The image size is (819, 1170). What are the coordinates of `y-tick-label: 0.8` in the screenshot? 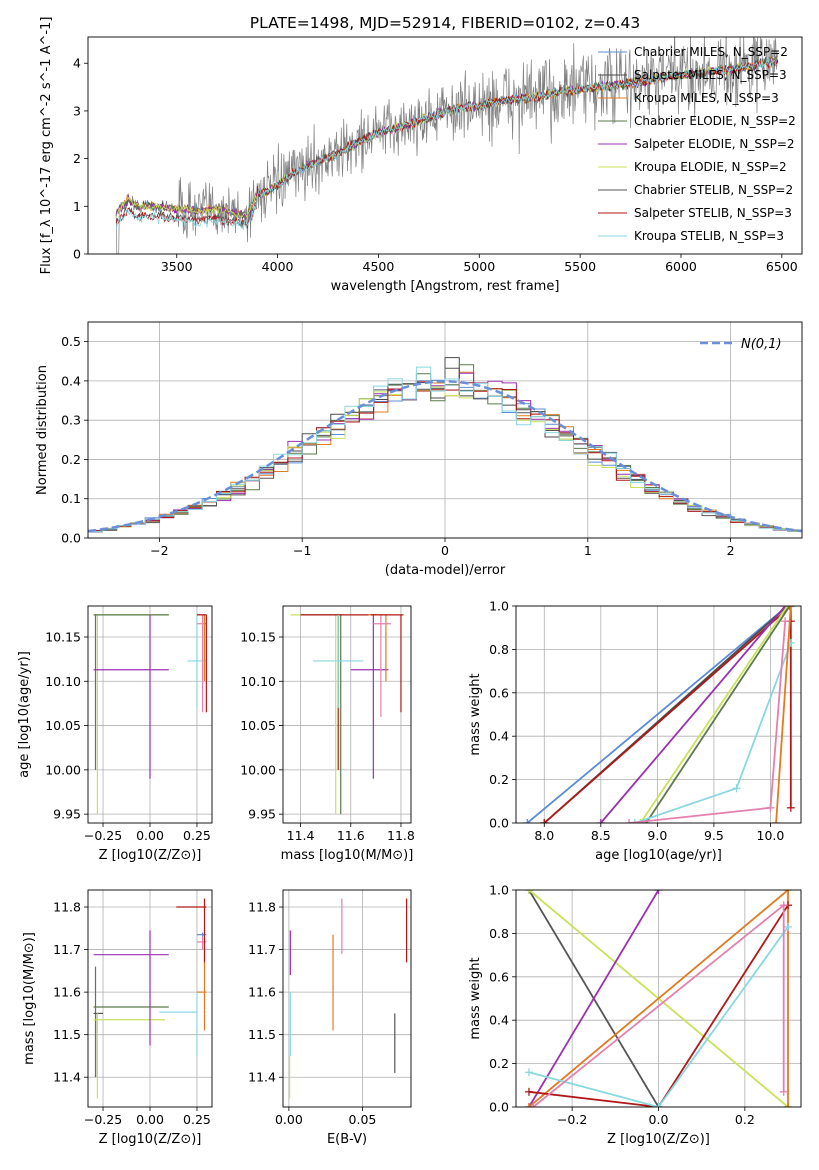 It's located at (499, 933).